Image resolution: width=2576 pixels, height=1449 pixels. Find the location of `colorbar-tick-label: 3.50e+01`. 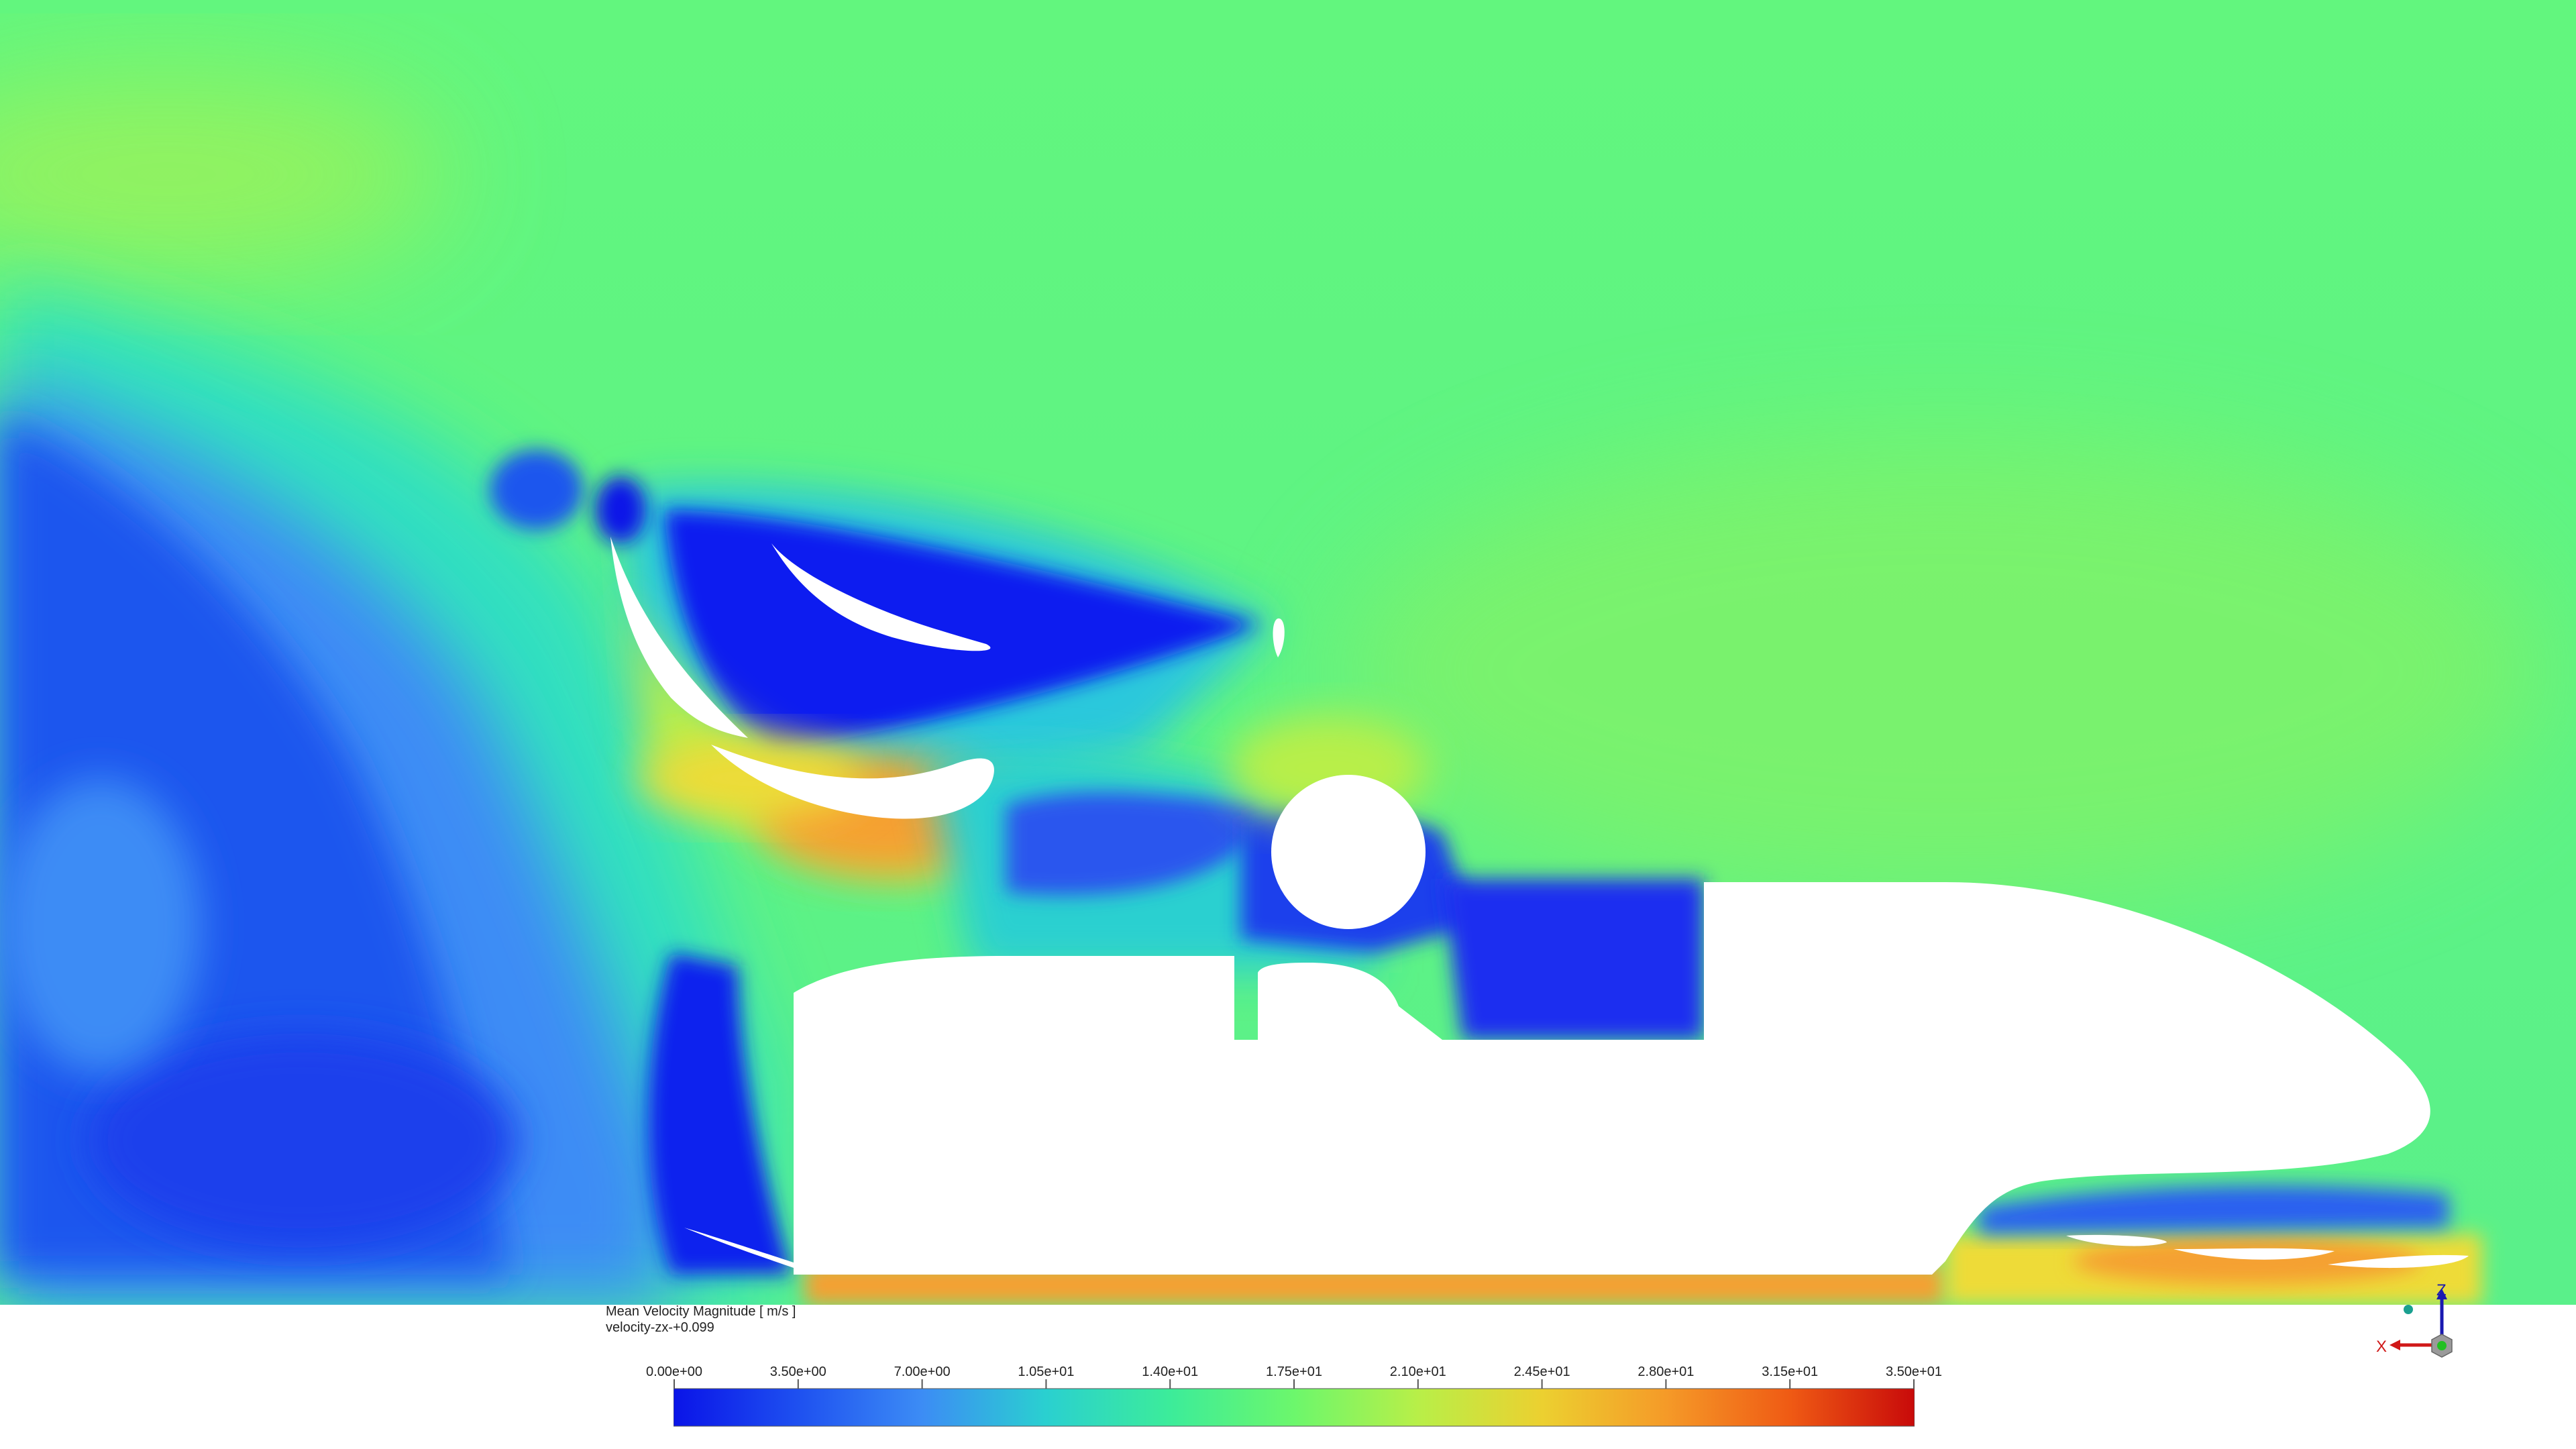

colorbar-tick-label: 3.50e+01 is located at coordinates (1914, 1371).